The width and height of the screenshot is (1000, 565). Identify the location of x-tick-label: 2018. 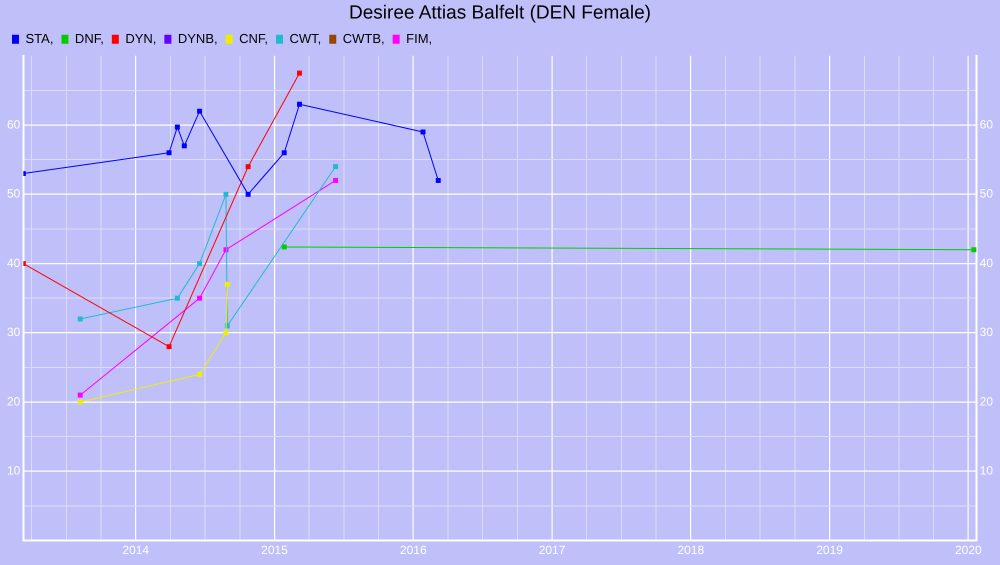
(690, 550).